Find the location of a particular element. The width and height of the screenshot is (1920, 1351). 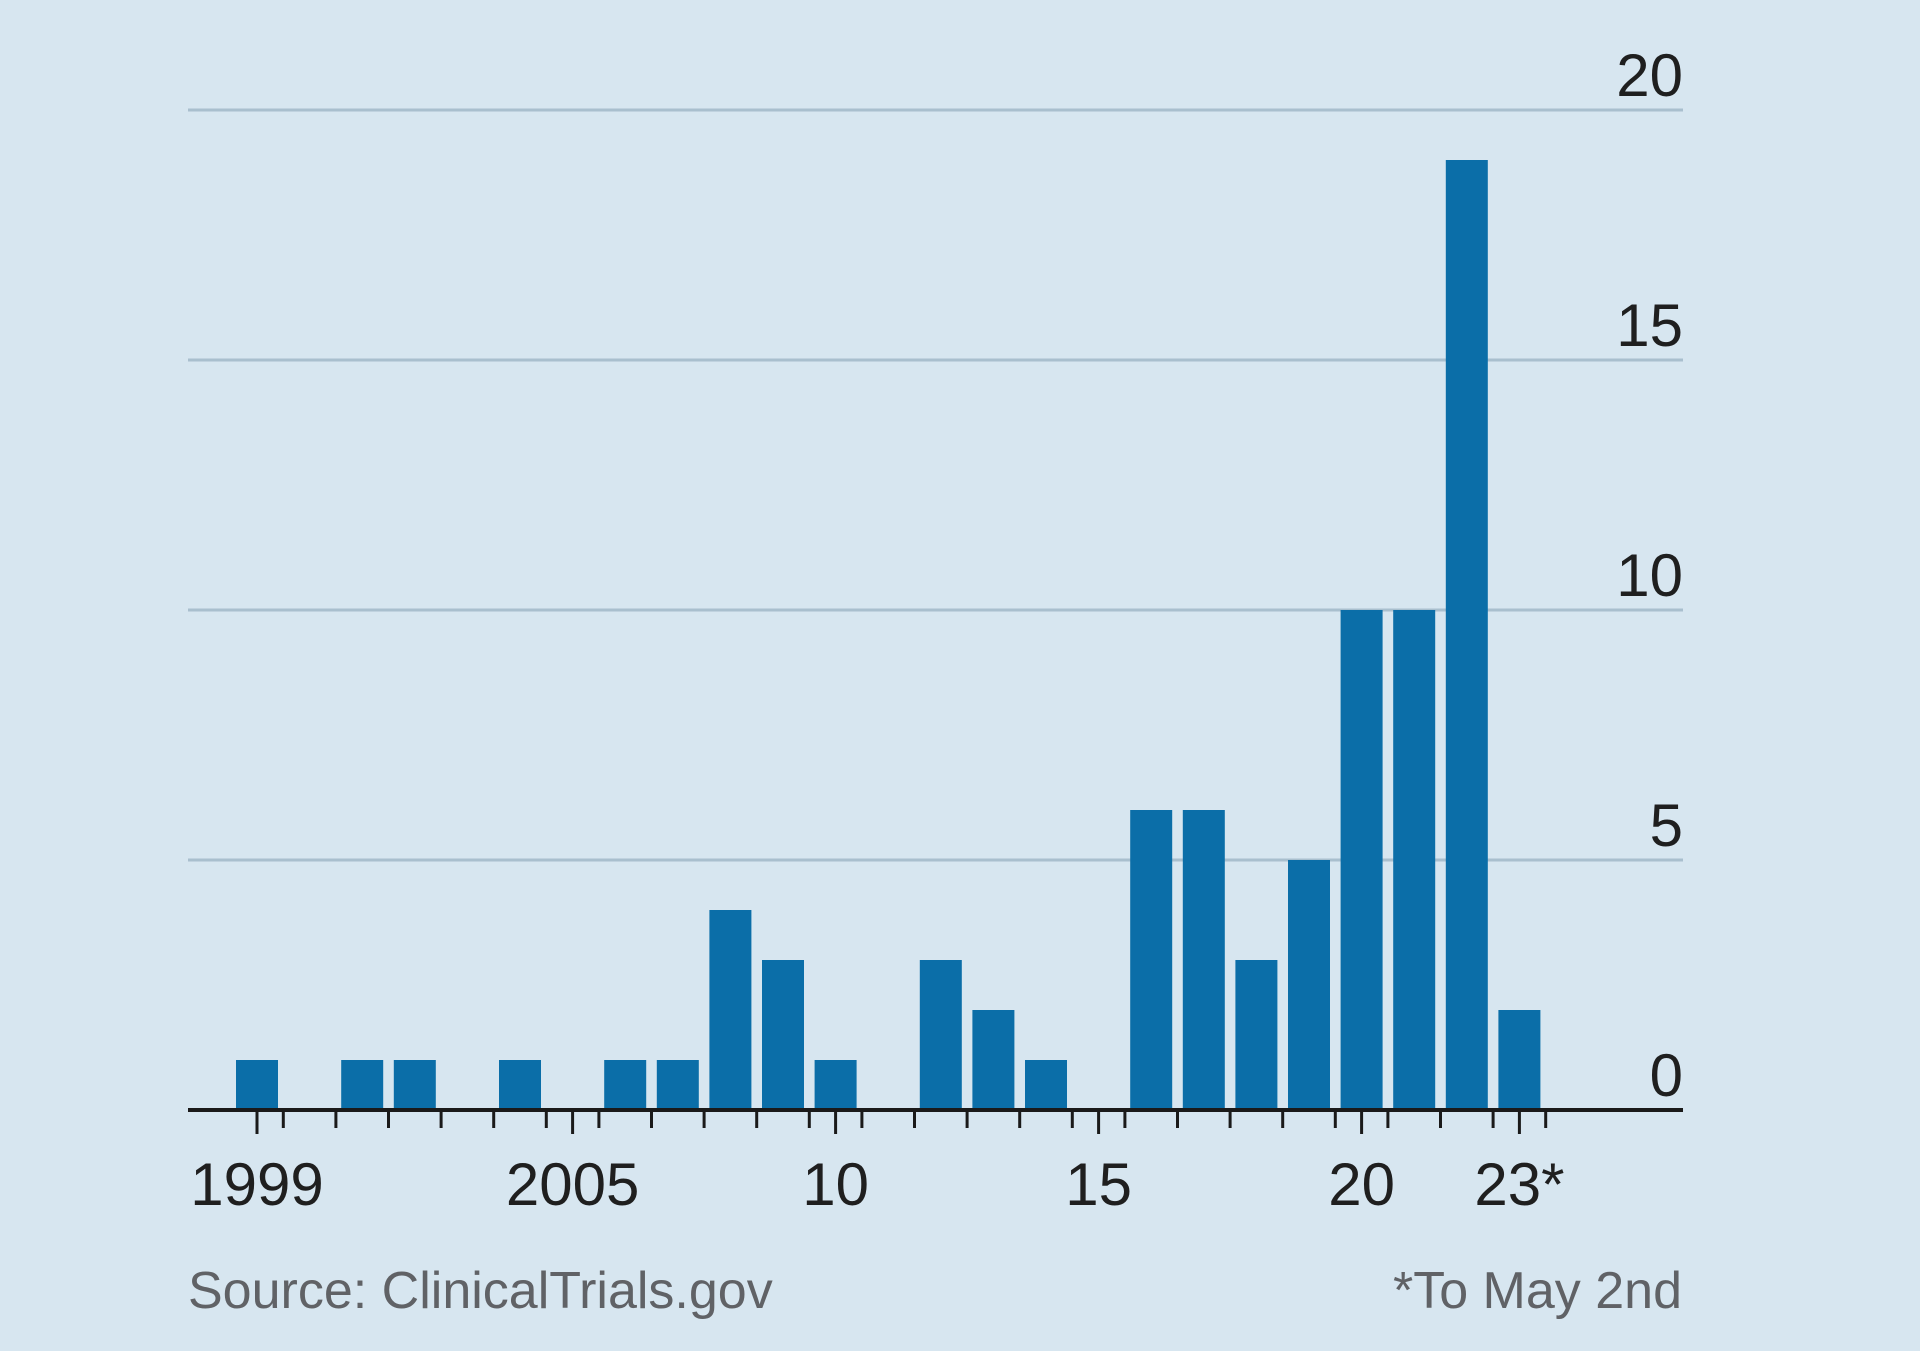

bar-2019 is located at coordinates (1309, 985).